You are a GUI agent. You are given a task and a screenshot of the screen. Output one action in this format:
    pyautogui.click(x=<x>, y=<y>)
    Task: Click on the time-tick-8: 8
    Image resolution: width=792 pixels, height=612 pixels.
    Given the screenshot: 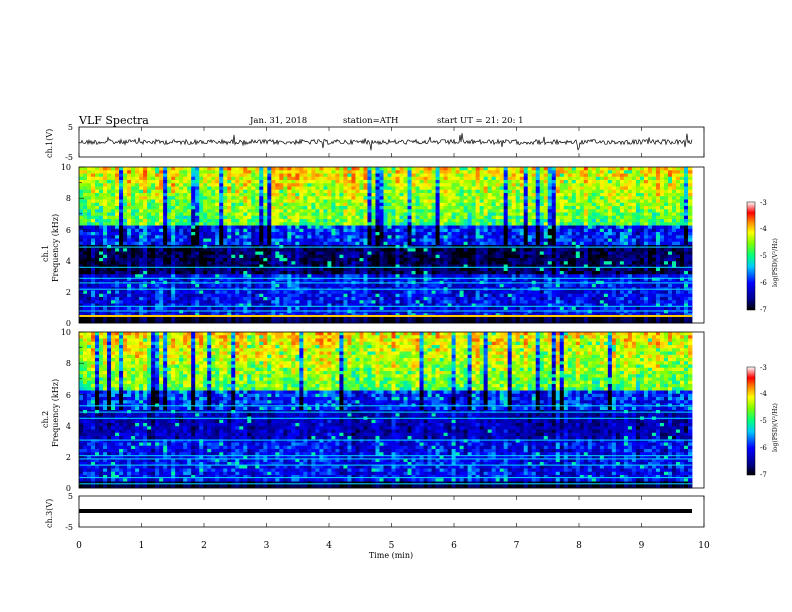 What is the action you would take?
    pyautogui.click(x=579, y=546)
    